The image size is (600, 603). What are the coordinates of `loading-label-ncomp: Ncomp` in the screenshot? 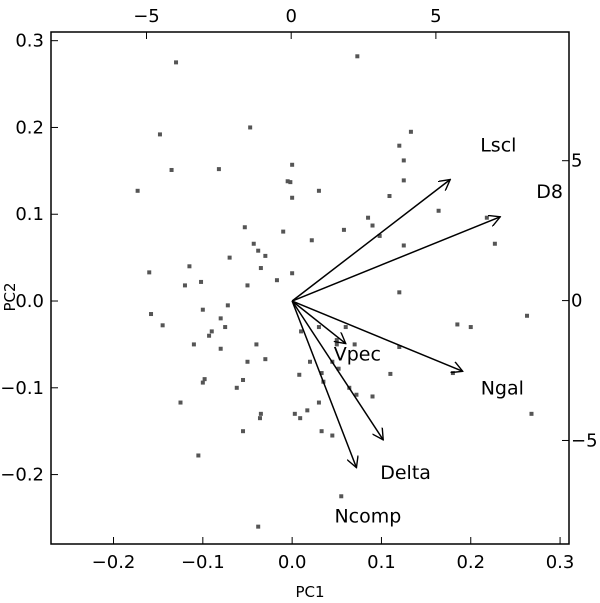 It's located at (367, 517).